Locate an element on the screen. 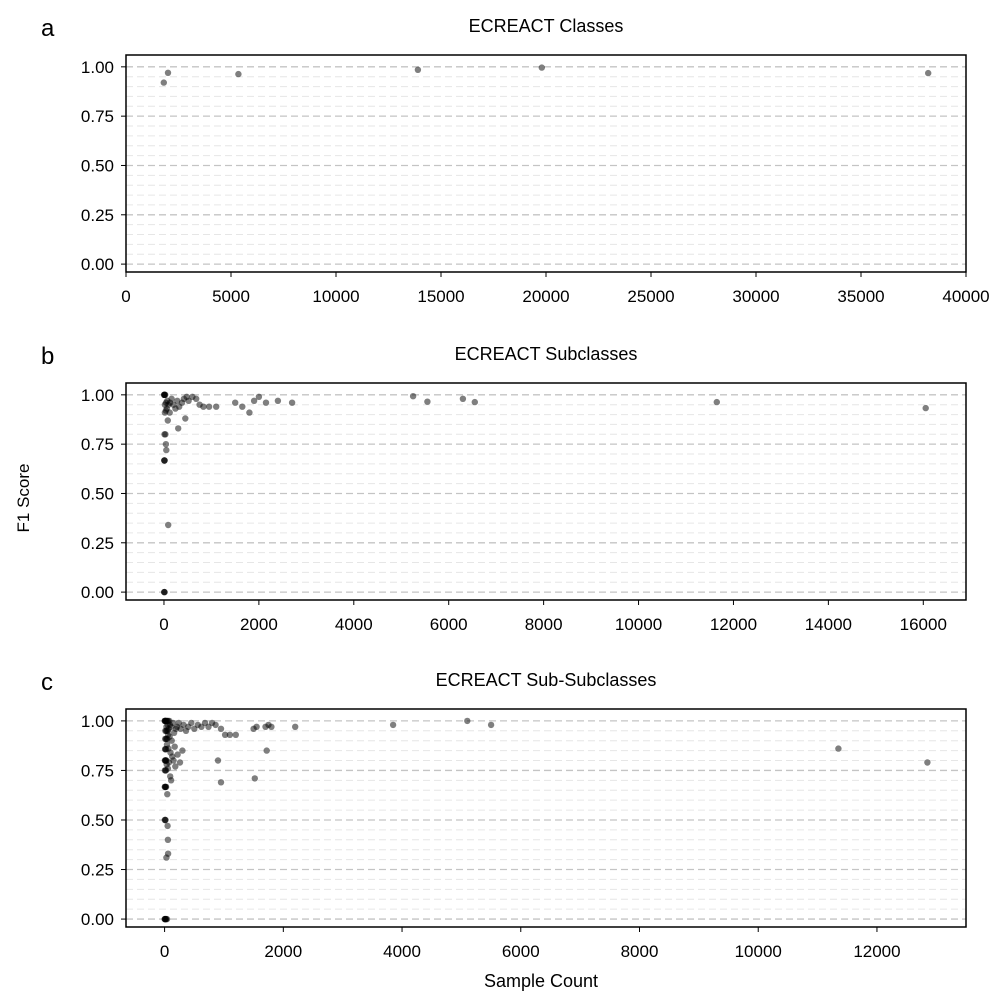 The width and height of the screenshot is (1008, 1005). panel-letter: a is located at coordinates (48, 28).